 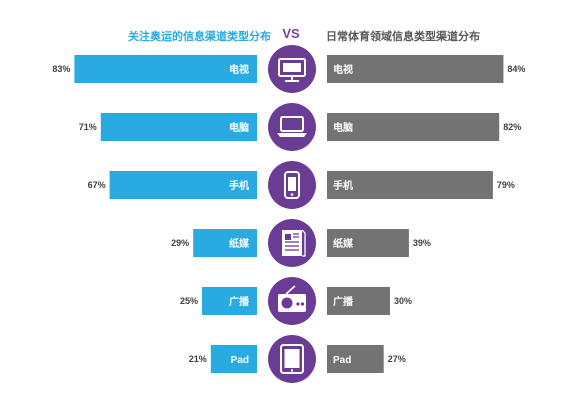 What do you see at coordinates (403, 301) in the screenshot?
I see `right-value-label-4: 30%` at bounding box center [403, 301].